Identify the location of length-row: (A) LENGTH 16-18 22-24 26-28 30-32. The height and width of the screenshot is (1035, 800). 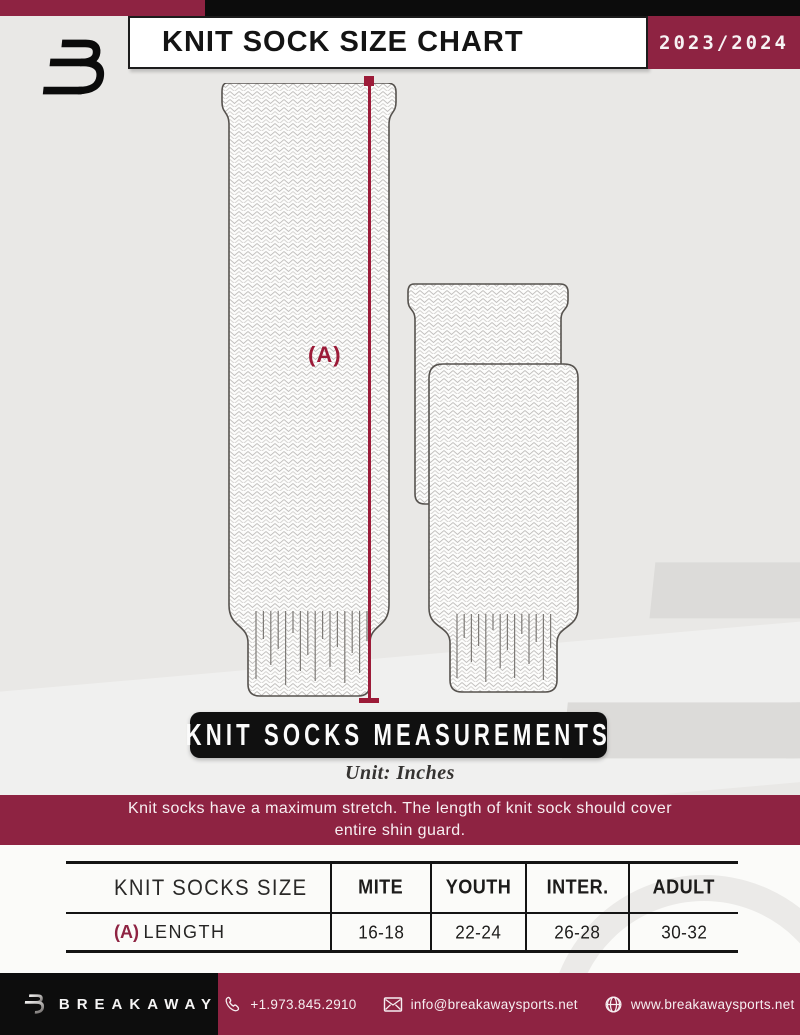
(402, 932).